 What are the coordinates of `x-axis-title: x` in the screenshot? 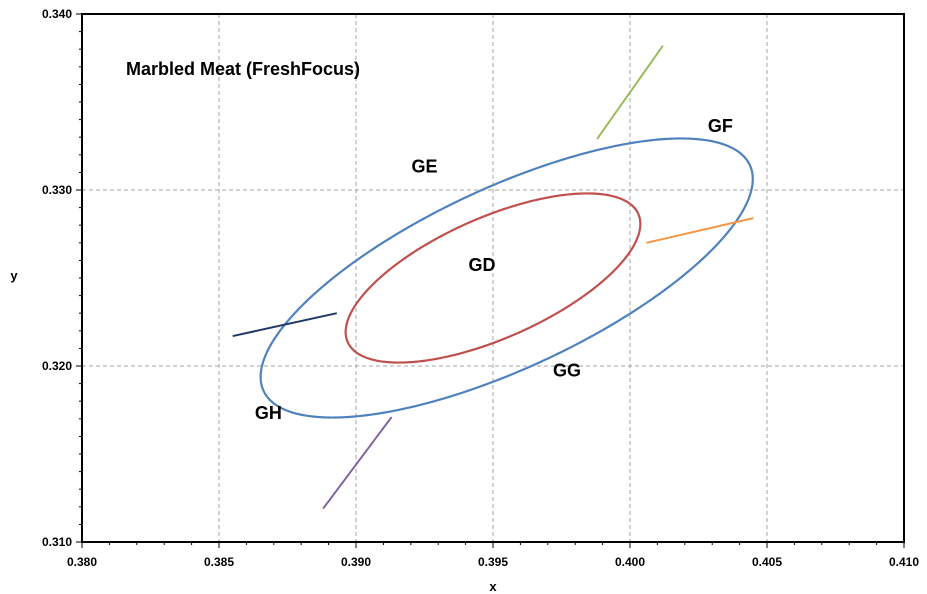 It's located at (493, 586).